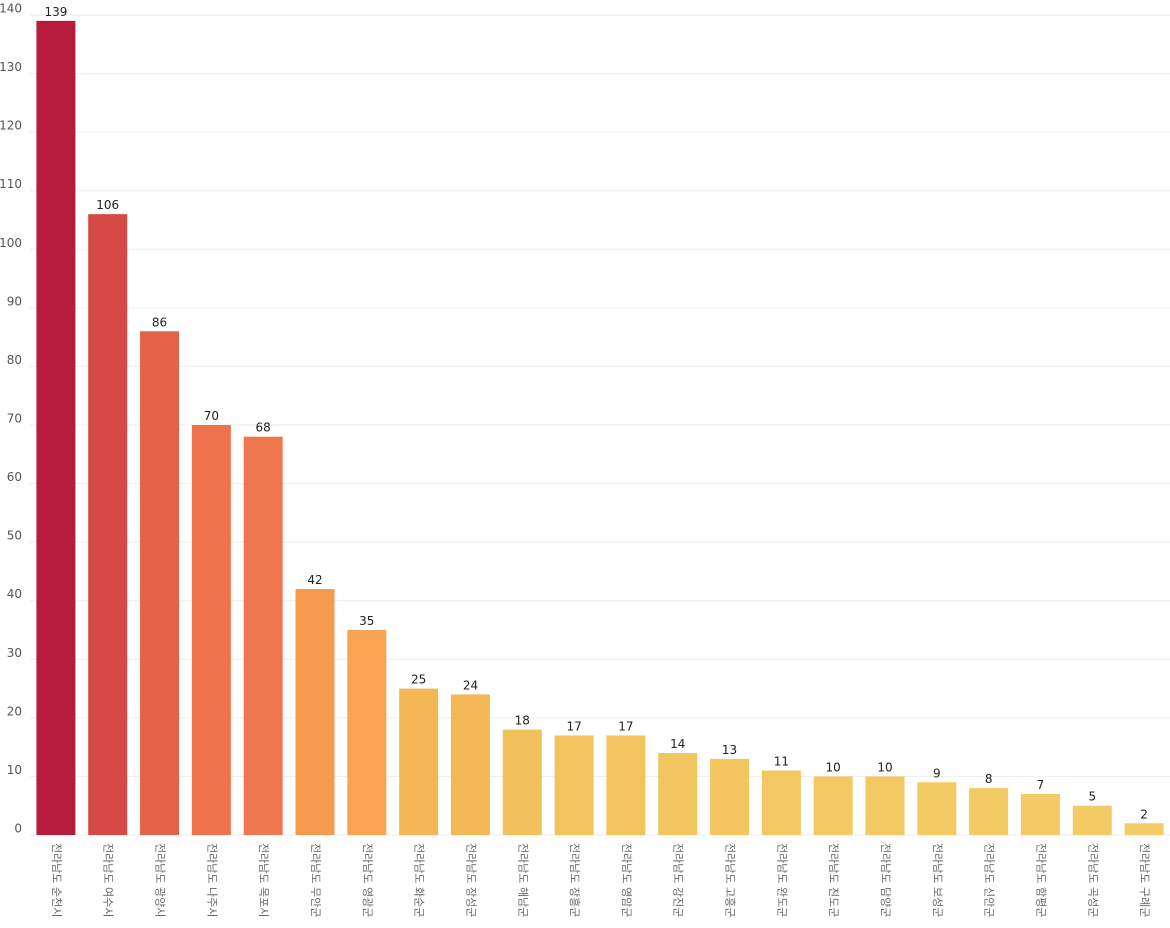  I want to click on value-label: 139, so click(55, 12).